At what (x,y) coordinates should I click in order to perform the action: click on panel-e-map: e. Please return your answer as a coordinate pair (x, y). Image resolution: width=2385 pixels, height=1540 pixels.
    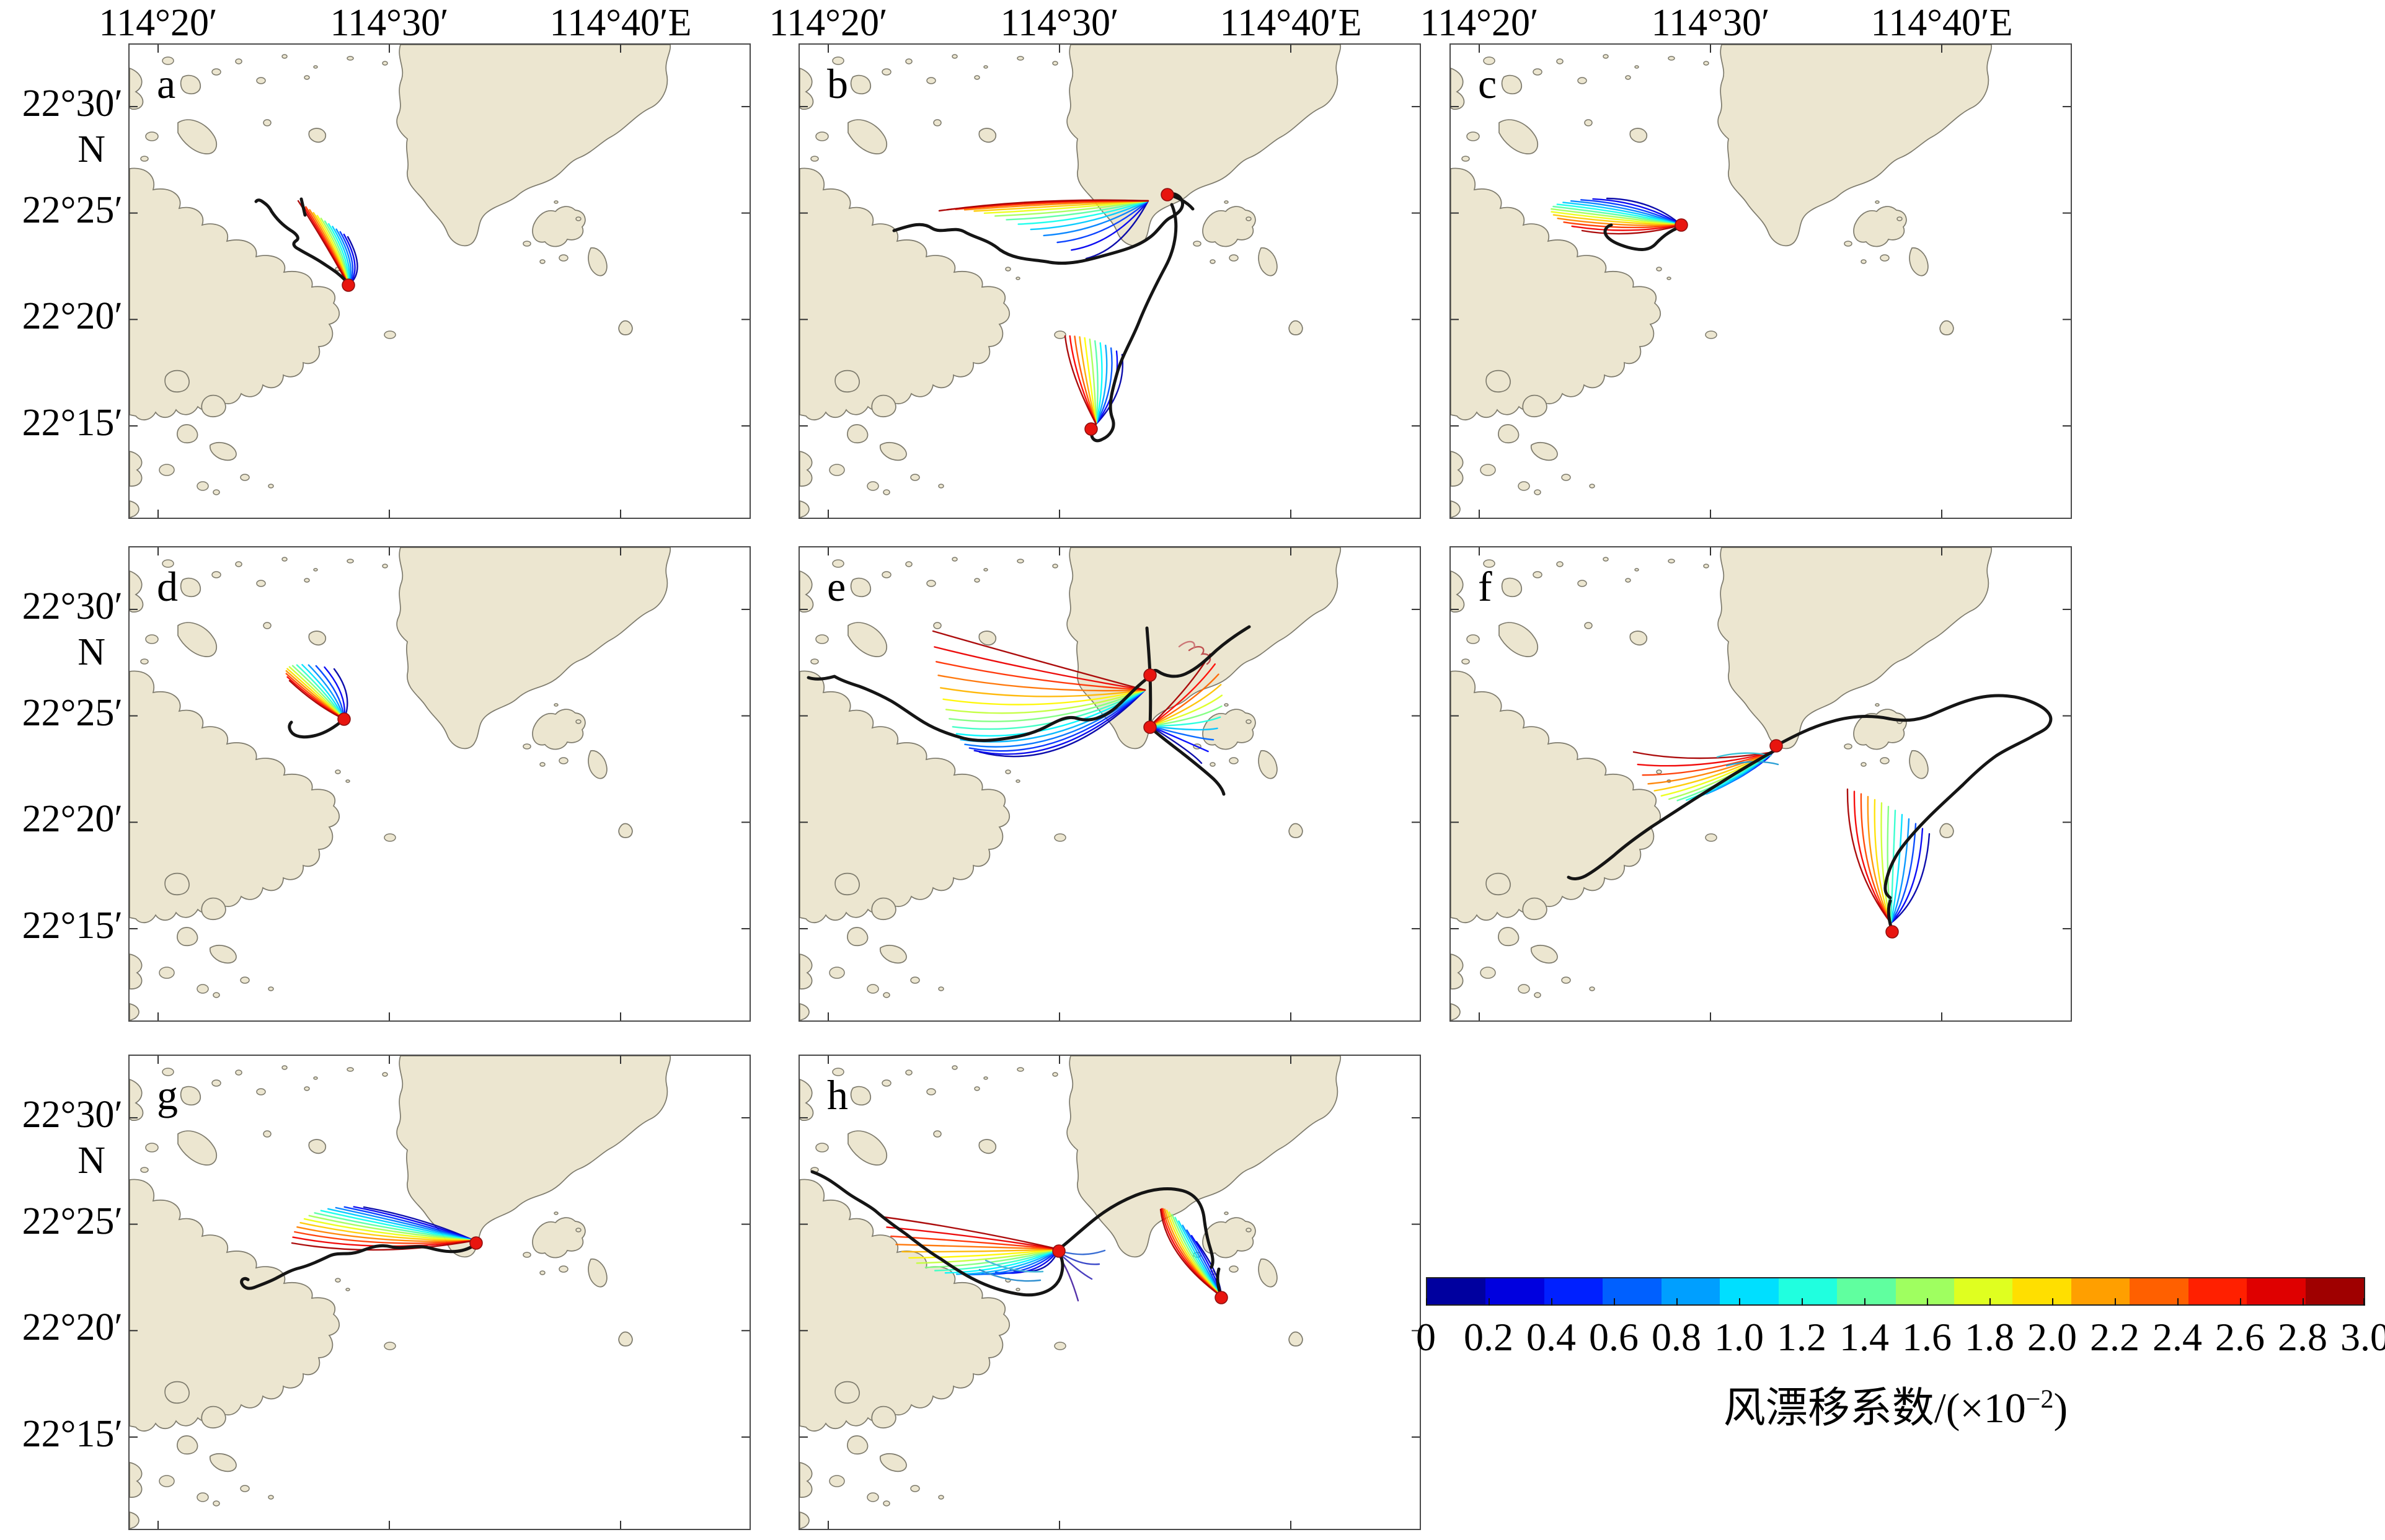
    Looking at the image, I should click on (1110, 783).